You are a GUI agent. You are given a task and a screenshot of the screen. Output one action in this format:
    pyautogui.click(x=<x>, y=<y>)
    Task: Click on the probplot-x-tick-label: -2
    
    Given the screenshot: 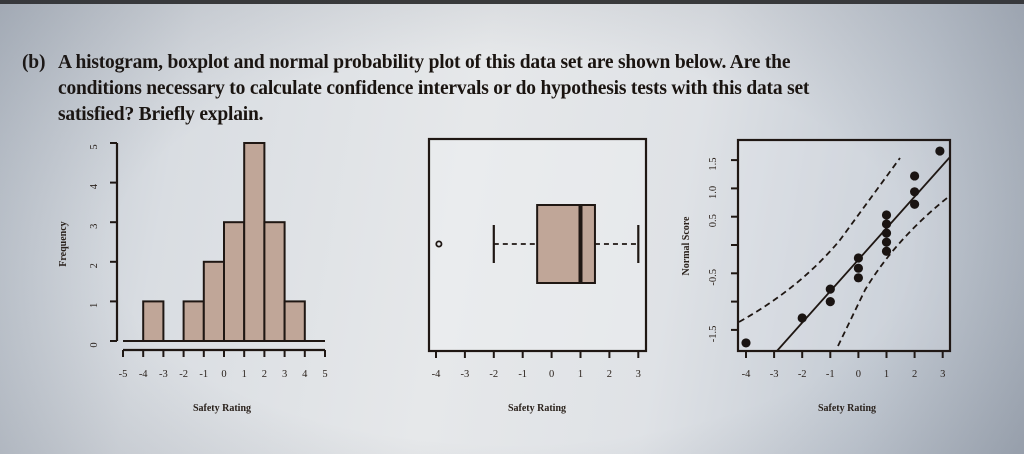 What is the action you would take?
    pyautogui.click(x=802, y=374)
    